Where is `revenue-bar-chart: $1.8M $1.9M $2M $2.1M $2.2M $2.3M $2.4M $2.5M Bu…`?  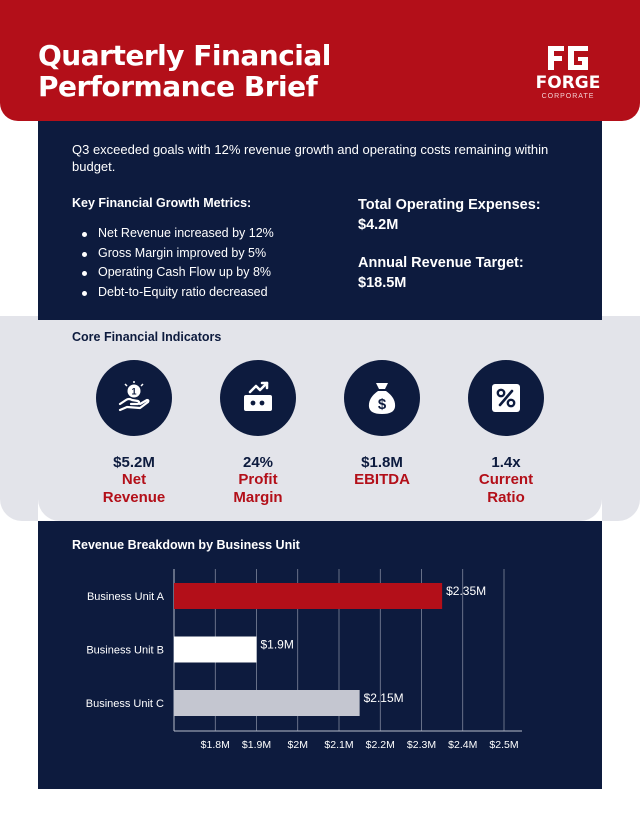
revenue-bar-chart: $1.8M $1.9M $2M $2.1M $2.2M $2.3M $2.4M $2.5M Bu… is located at coordinates (304, 660).